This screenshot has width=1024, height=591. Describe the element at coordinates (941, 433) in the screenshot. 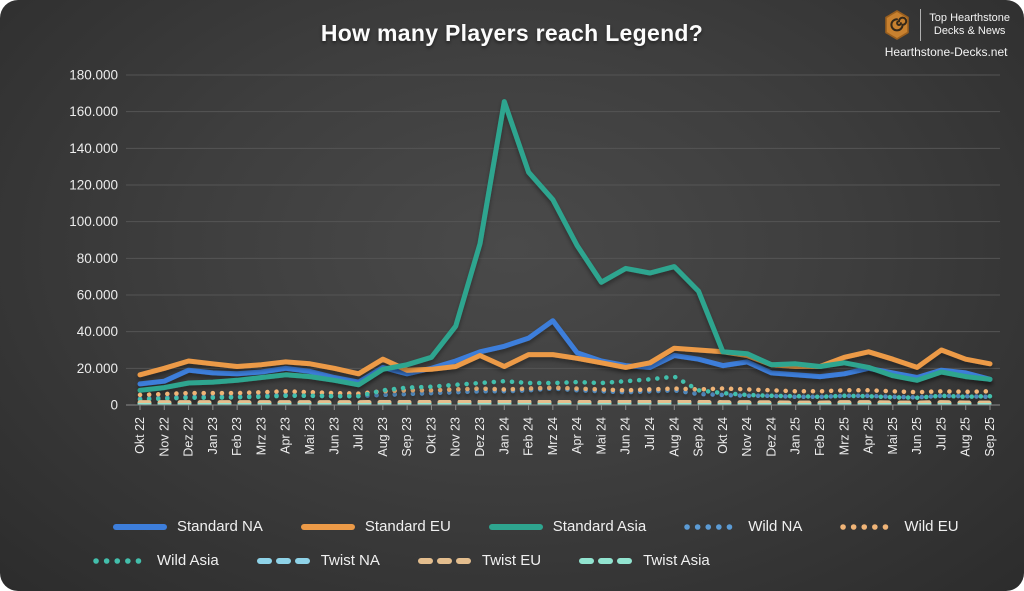

I see `x-tick-label: Jul 25` at that location.